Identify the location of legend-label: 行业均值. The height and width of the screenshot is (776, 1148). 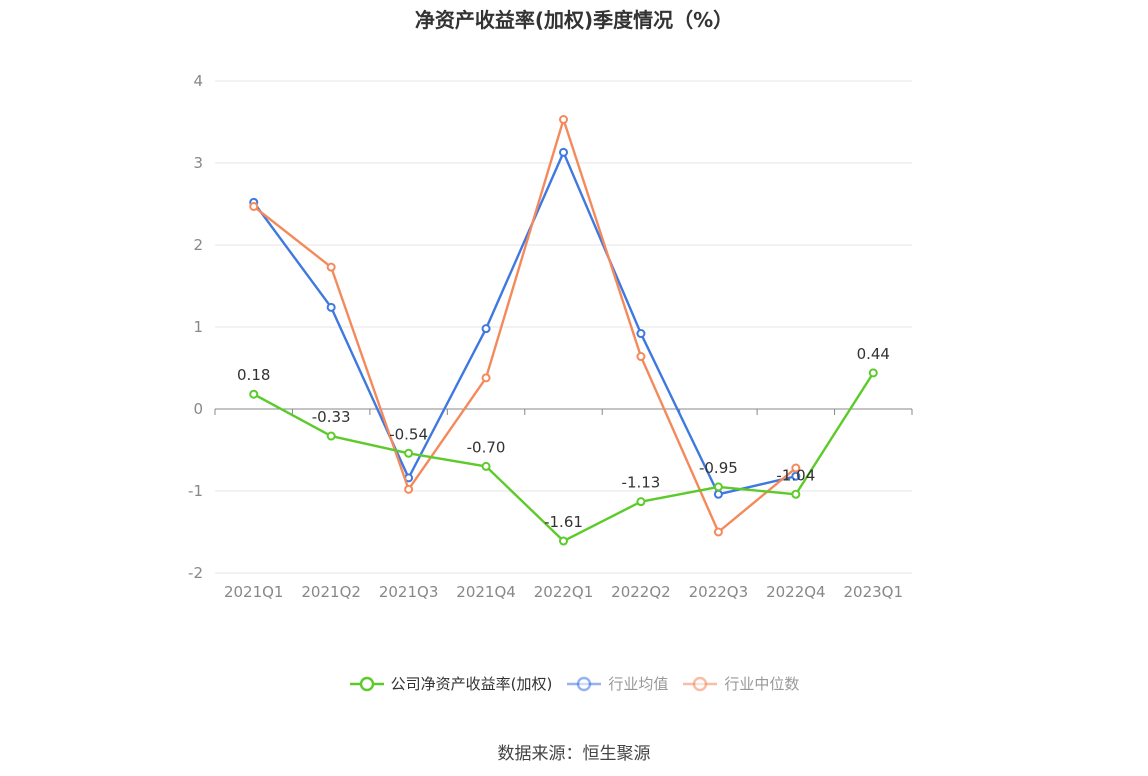
(638, 684).